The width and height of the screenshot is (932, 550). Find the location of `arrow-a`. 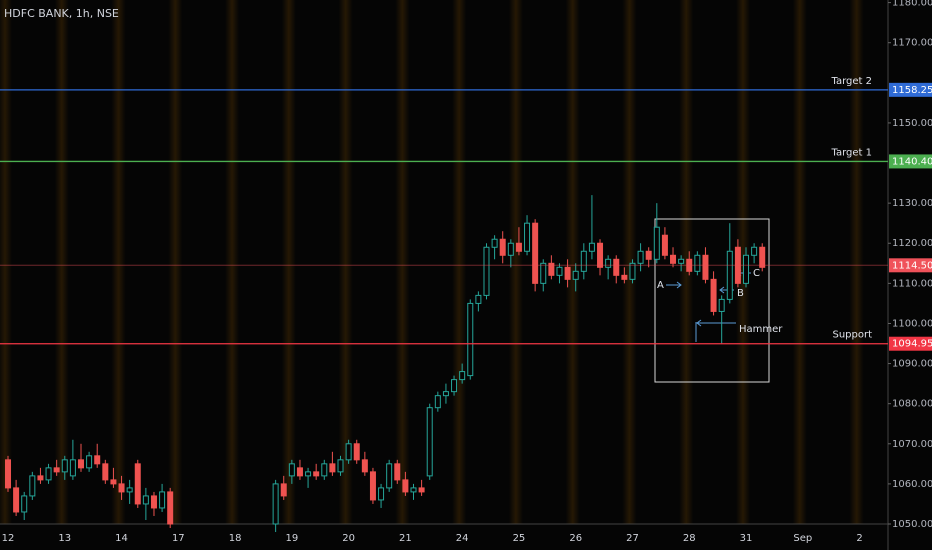

arrow-a is located at coordinates (674, 285).